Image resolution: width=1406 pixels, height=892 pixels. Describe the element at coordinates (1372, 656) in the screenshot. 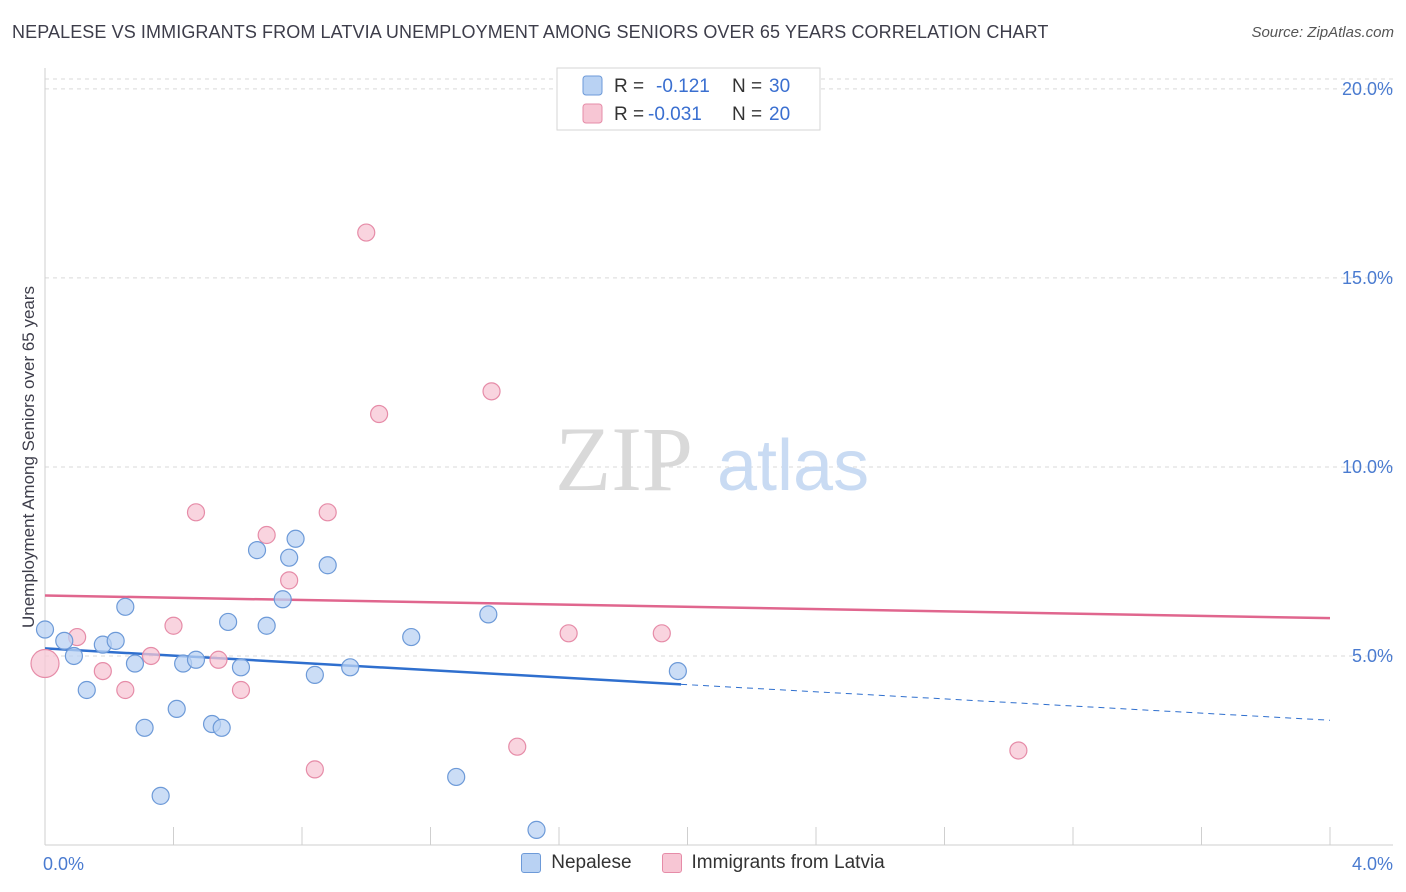

I see `y-tick-label-0: 5.0%` at that location.